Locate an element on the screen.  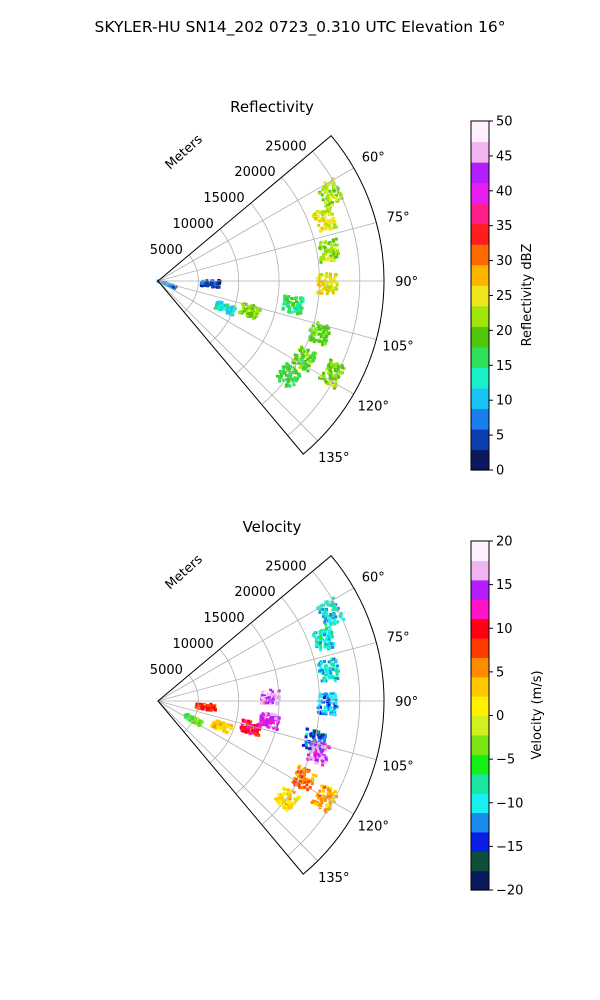
angle-tick-label: 105° is located at coordinates (397, 766).